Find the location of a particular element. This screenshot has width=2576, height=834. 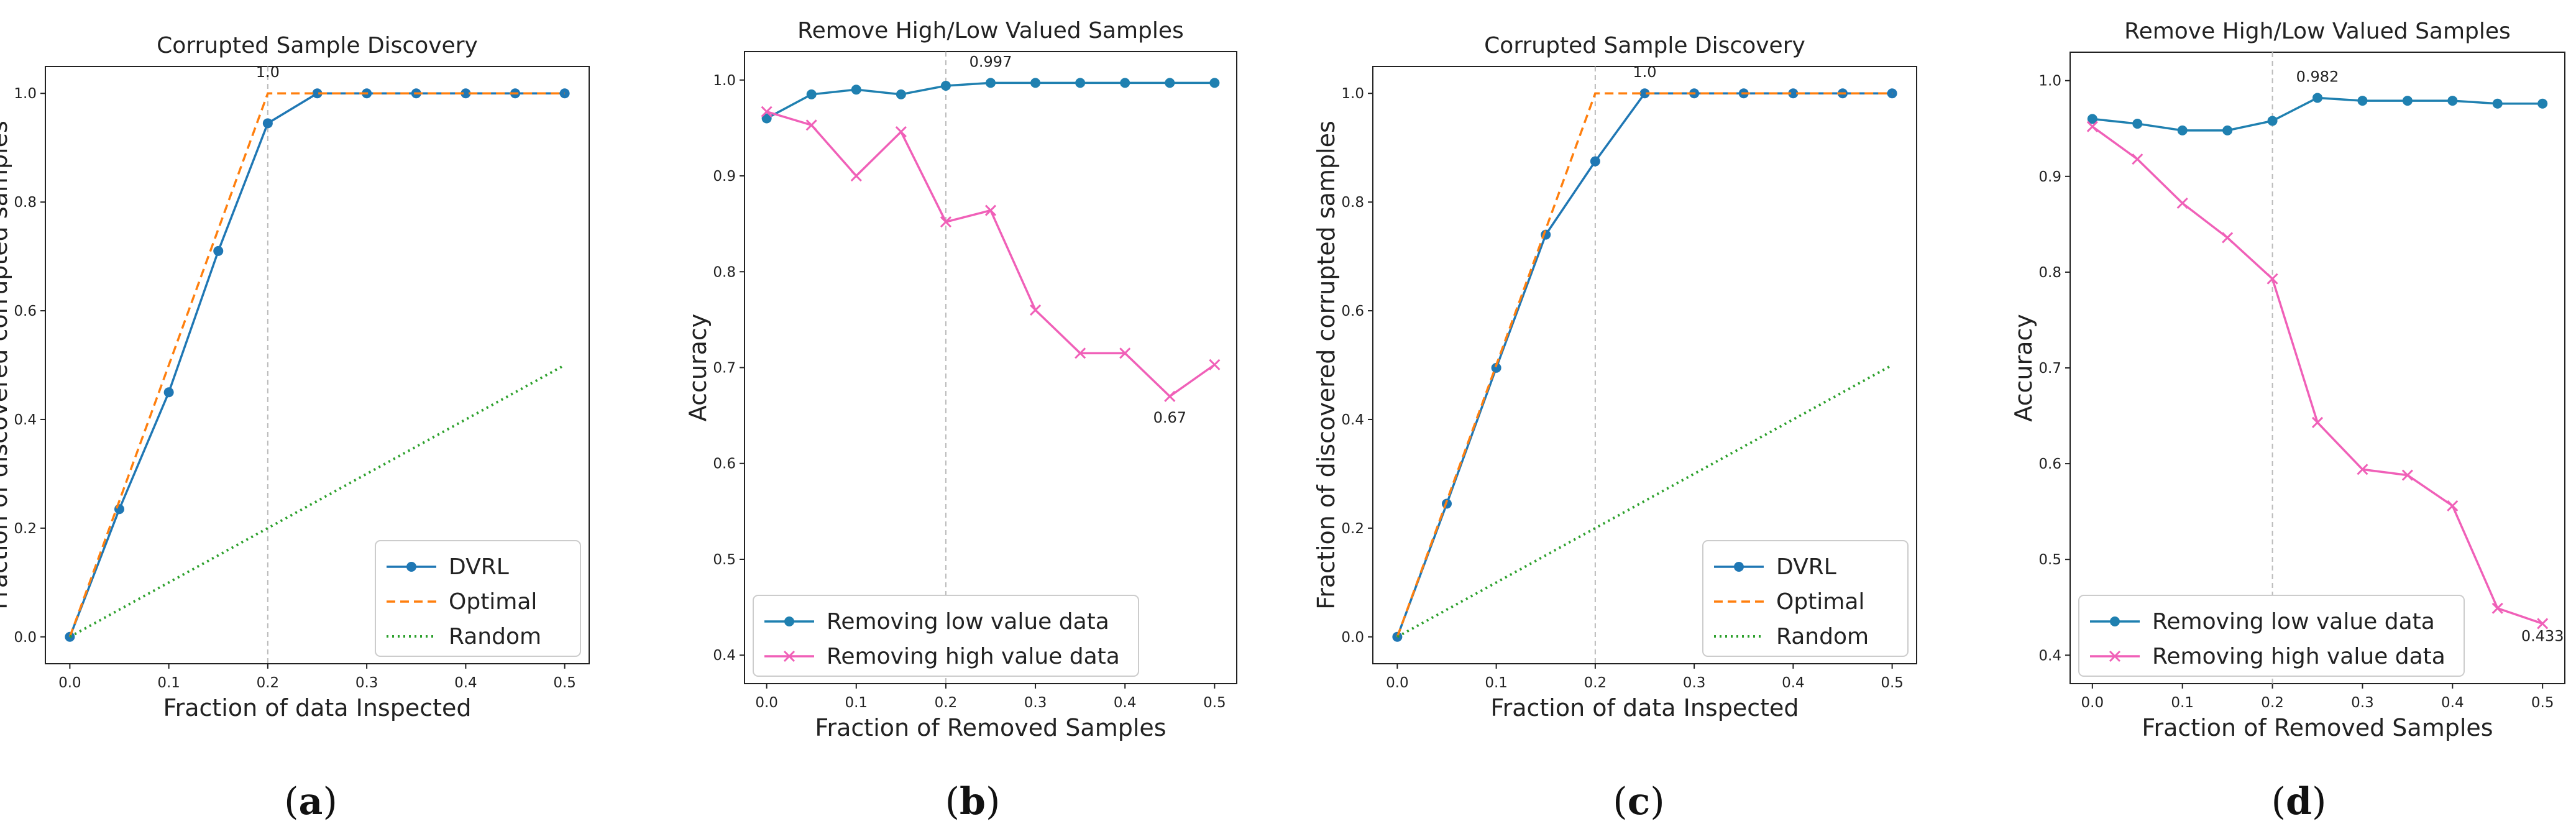

panel-label: (b) is located at coordinates (973, 802).